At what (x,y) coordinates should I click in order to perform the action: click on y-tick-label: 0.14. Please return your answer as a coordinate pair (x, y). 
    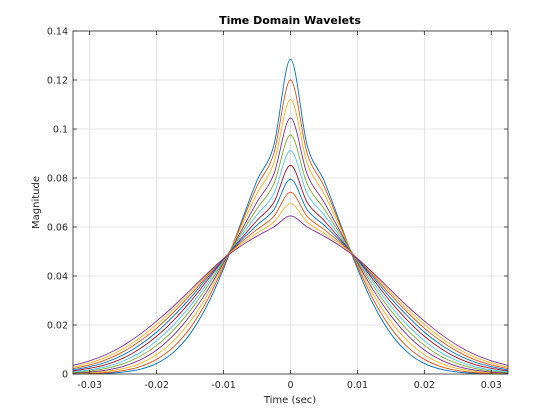
    Looking at the image, I should click on (57, 32).